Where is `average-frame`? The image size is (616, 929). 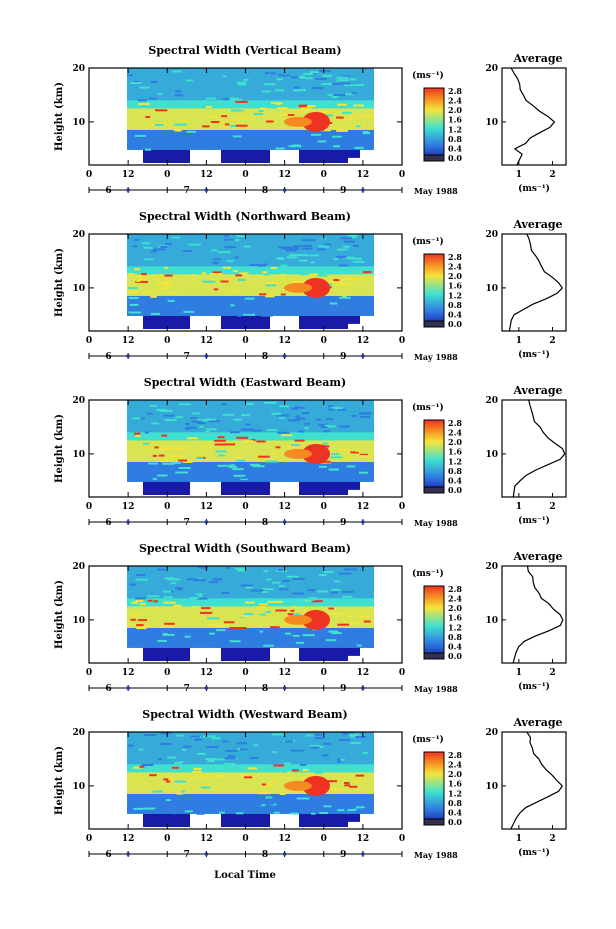
average-frame is located at coordinates (534, 116).